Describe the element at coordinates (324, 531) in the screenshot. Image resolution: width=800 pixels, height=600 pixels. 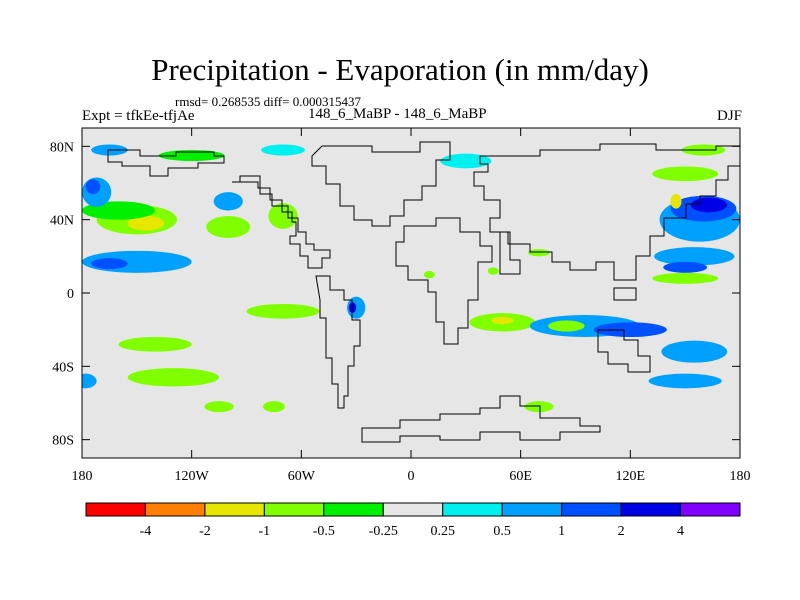
I see `colorbar-label: -0.5` at that location.